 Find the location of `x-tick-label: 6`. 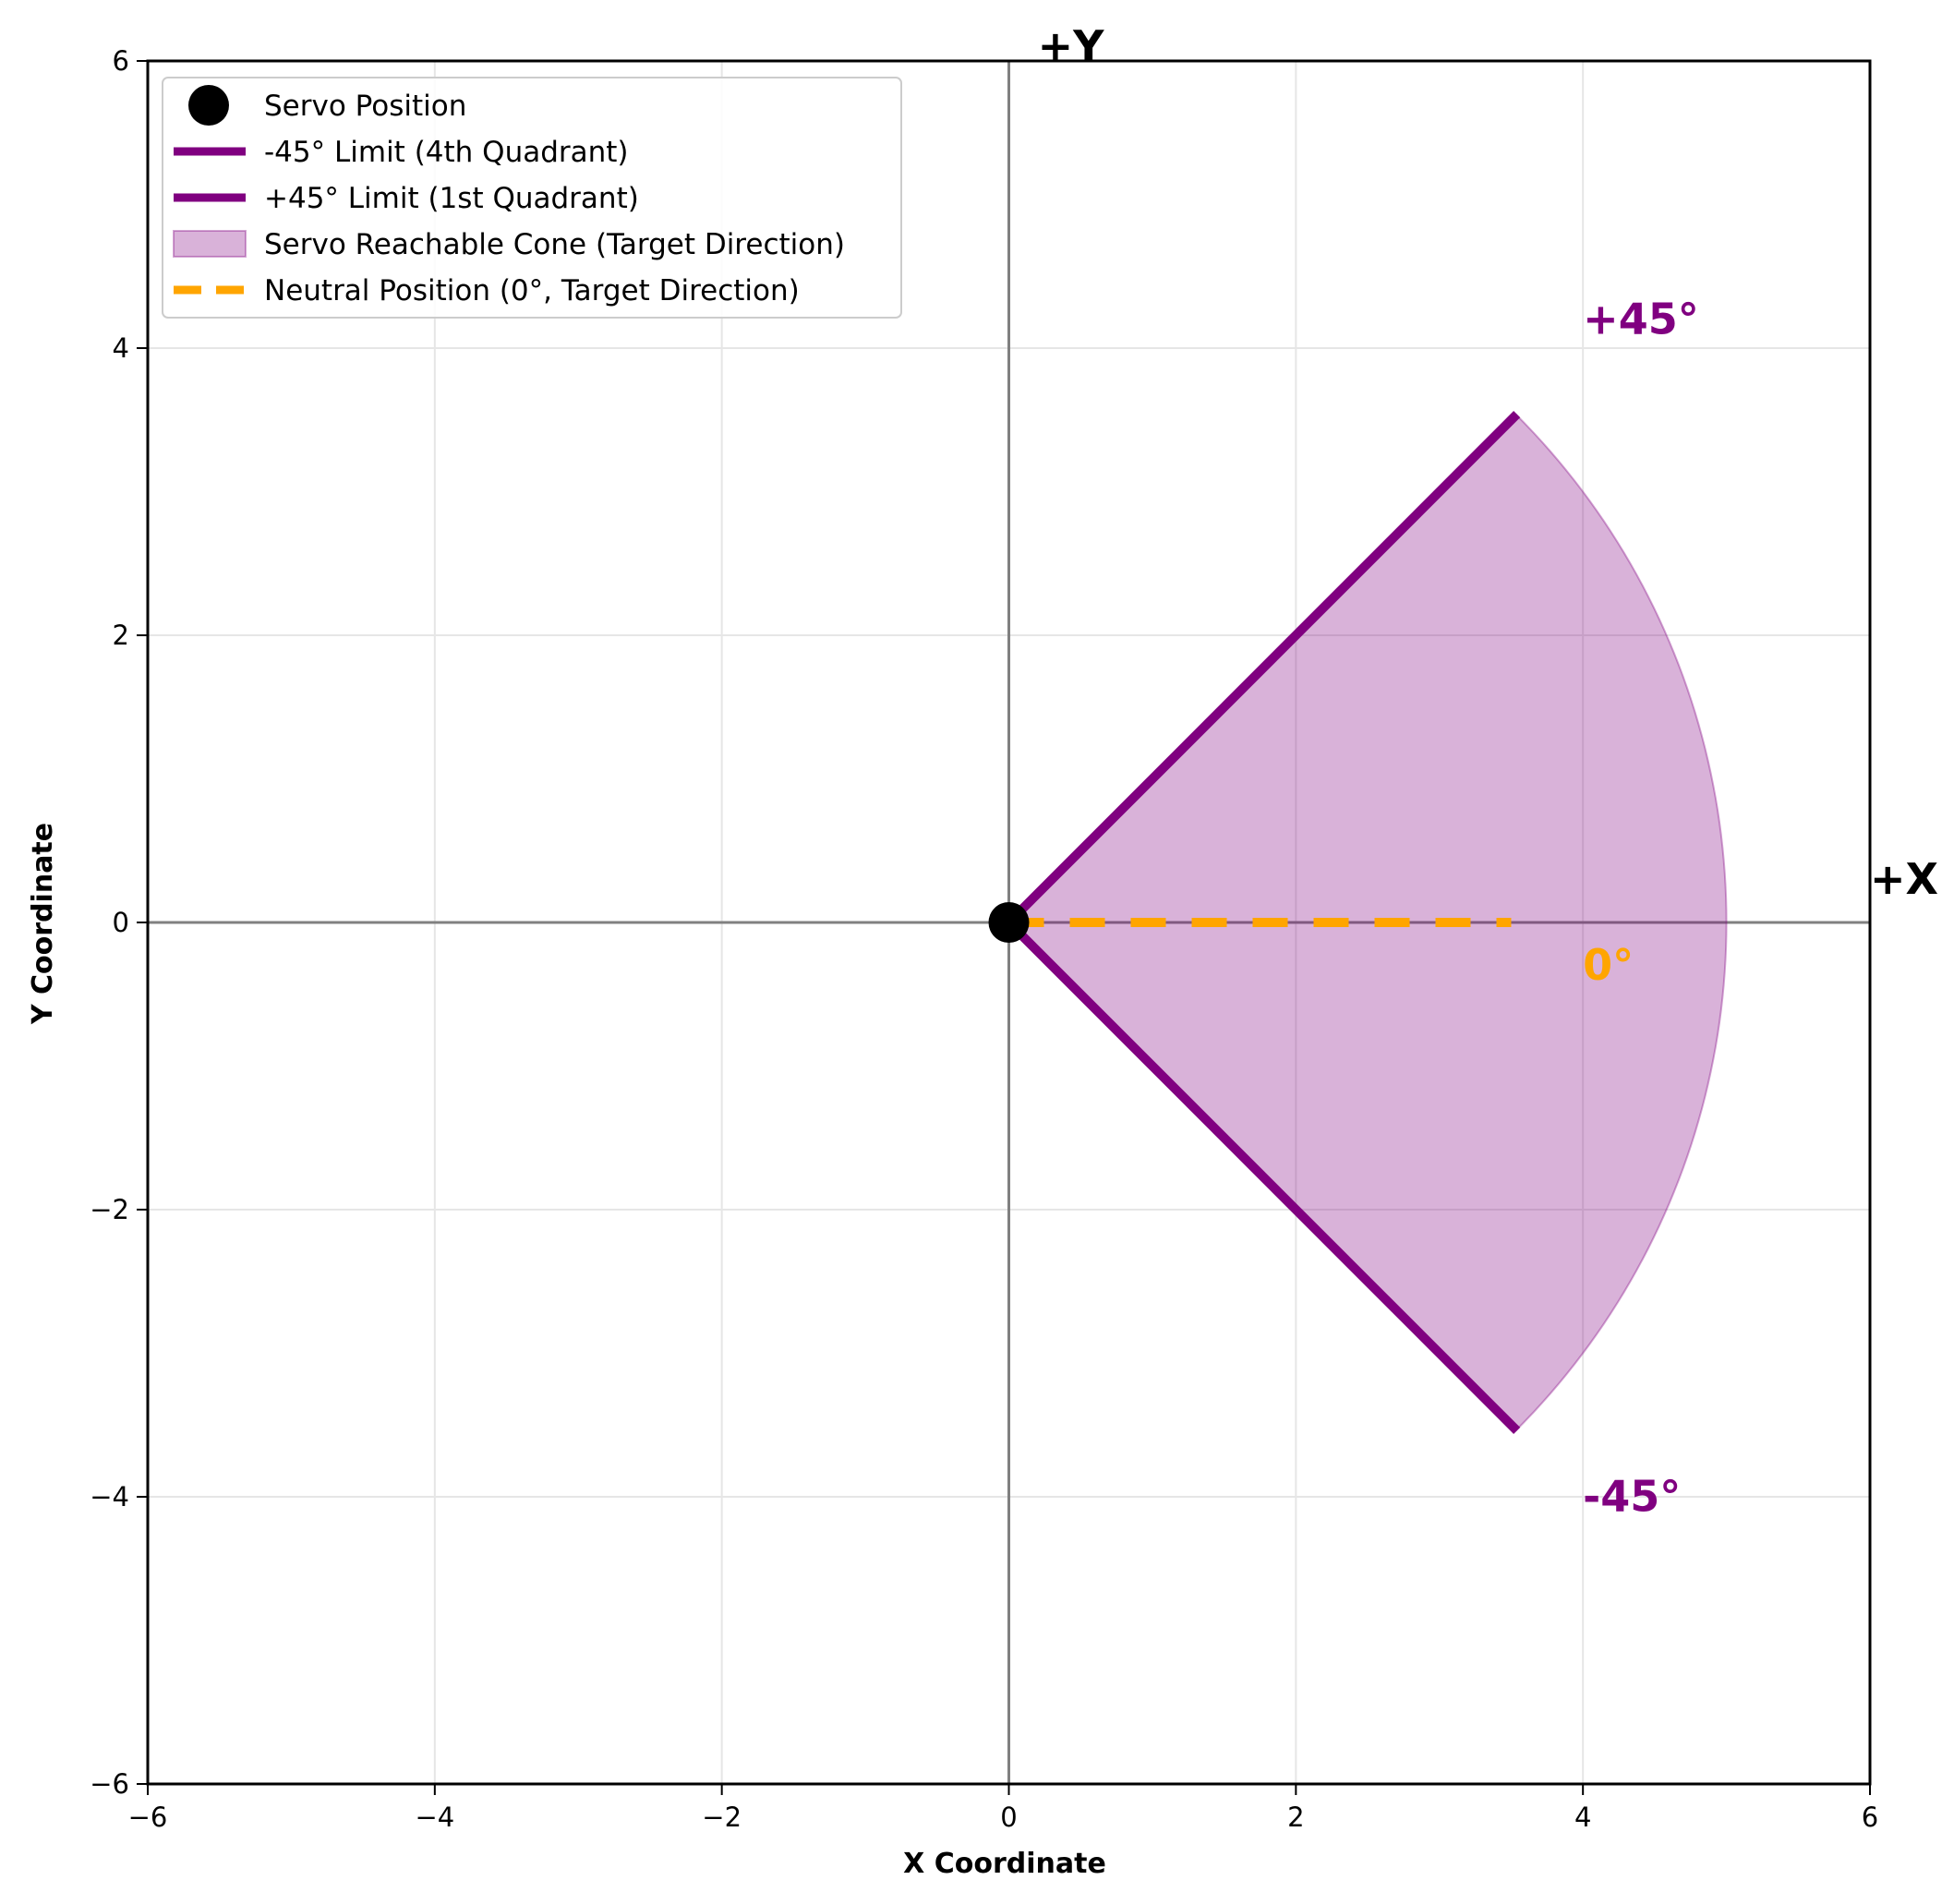

x-tick-label: 6 is located at coordinates (1870, 1817).